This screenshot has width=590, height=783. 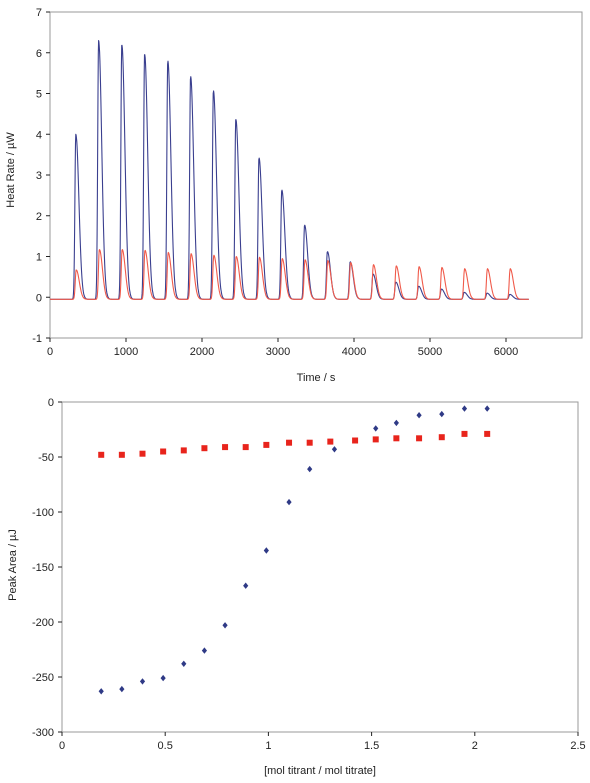 I want to click on x-tick-label: 4000, so click(x=354, y=352).